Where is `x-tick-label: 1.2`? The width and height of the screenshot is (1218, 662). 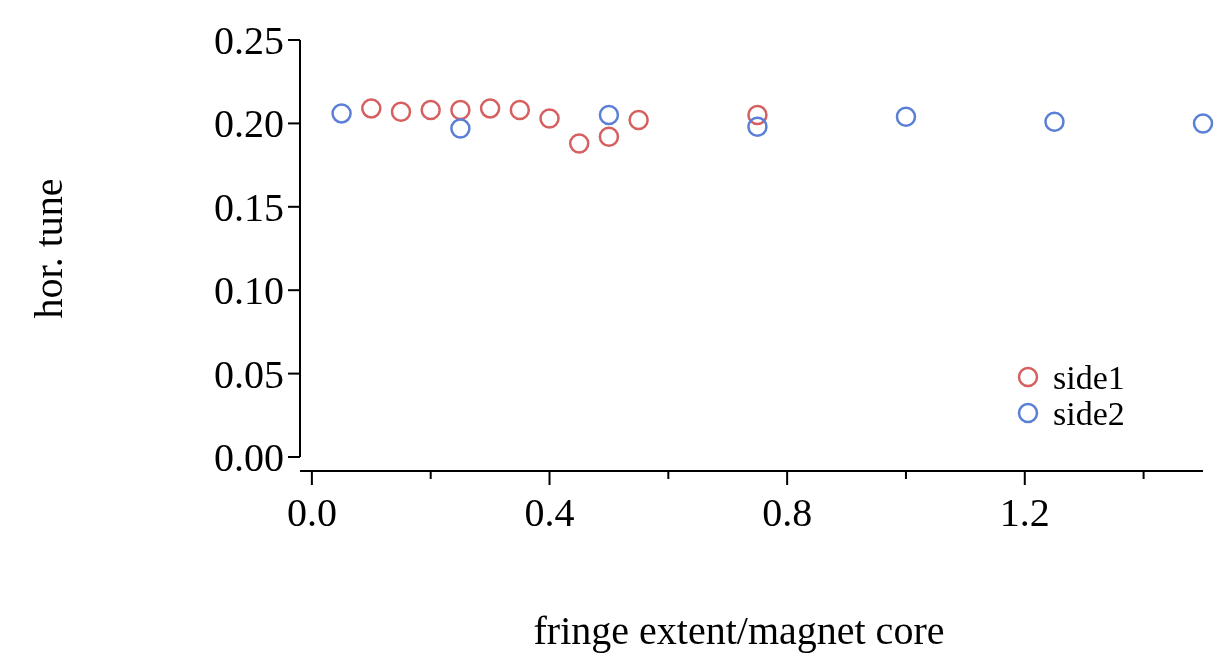
x-tick-label: 1.2 is located at coordinates (1024, 512).